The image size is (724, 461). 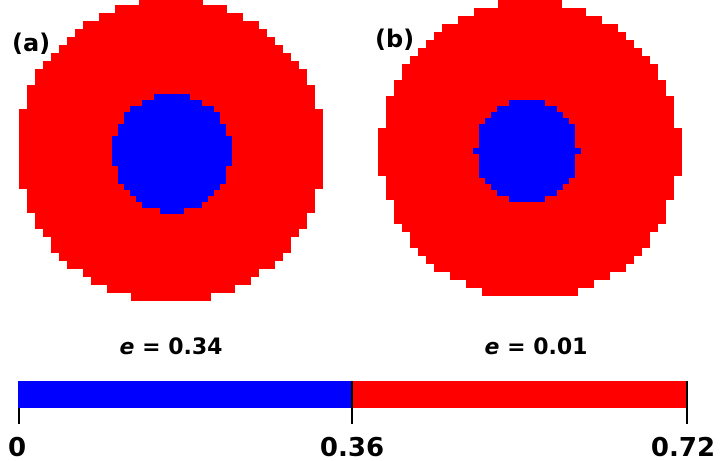 I want to click on panel-a-inner-region, so click(x=172, y=154).